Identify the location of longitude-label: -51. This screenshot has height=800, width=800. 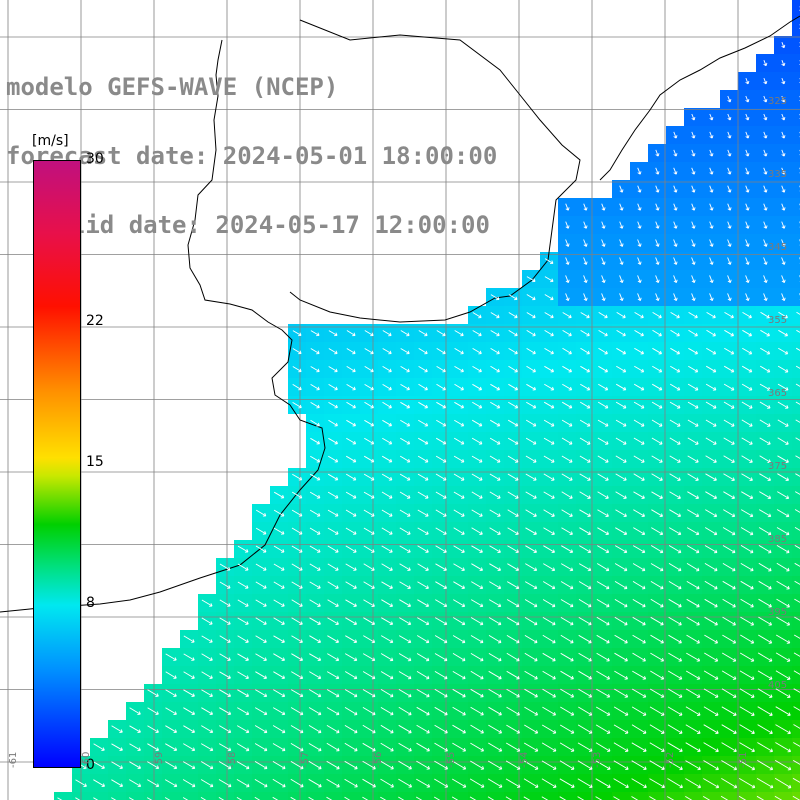
(743, 759).